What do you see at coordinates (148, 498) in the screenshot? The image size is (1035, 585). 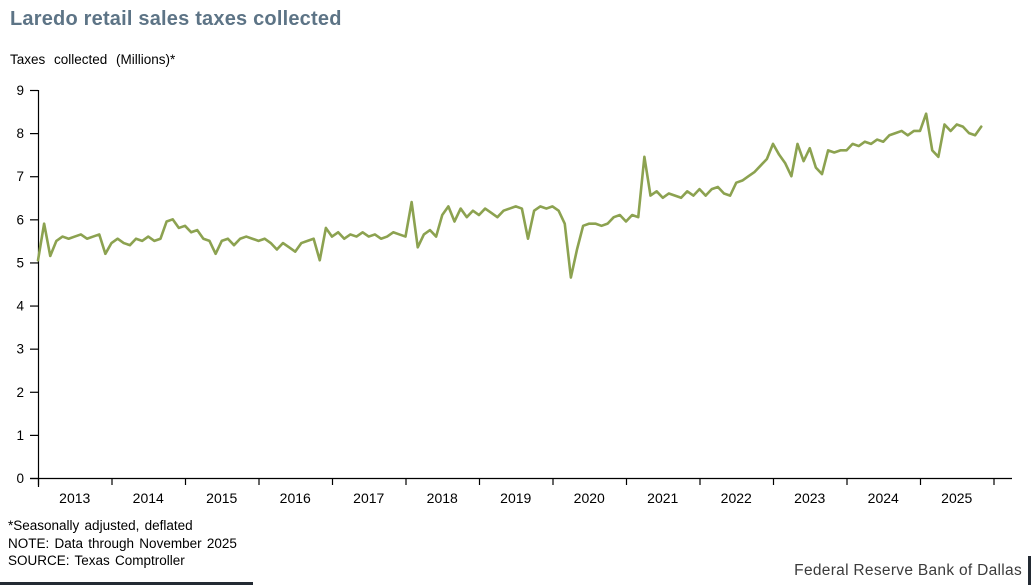 I see `svg-text: 2014` at bounding box center [148, 498].